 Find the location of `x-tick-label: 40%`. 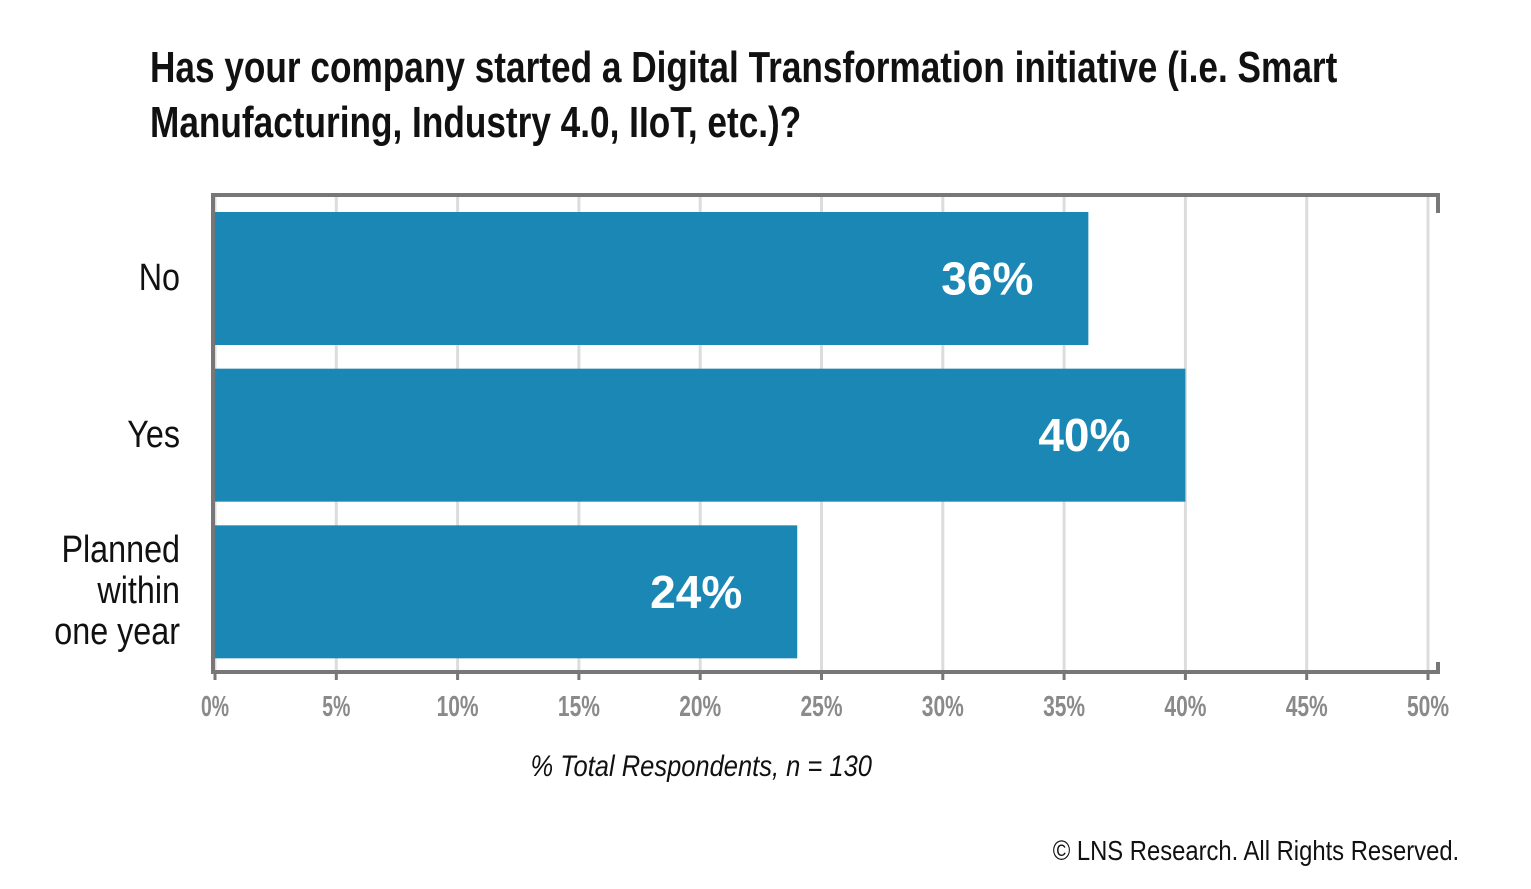

x-tick-label: 40% is located at coordinates (1185, 707).